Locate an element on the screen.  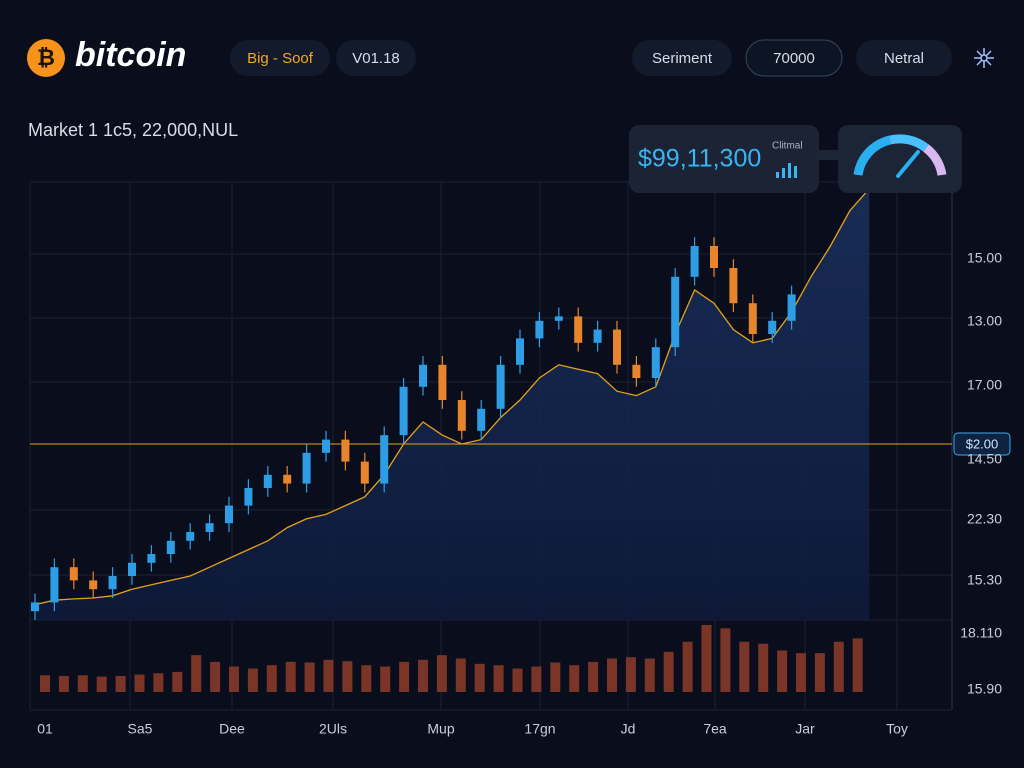
sentiment-state: Netral is located at coordinates (904, 58).